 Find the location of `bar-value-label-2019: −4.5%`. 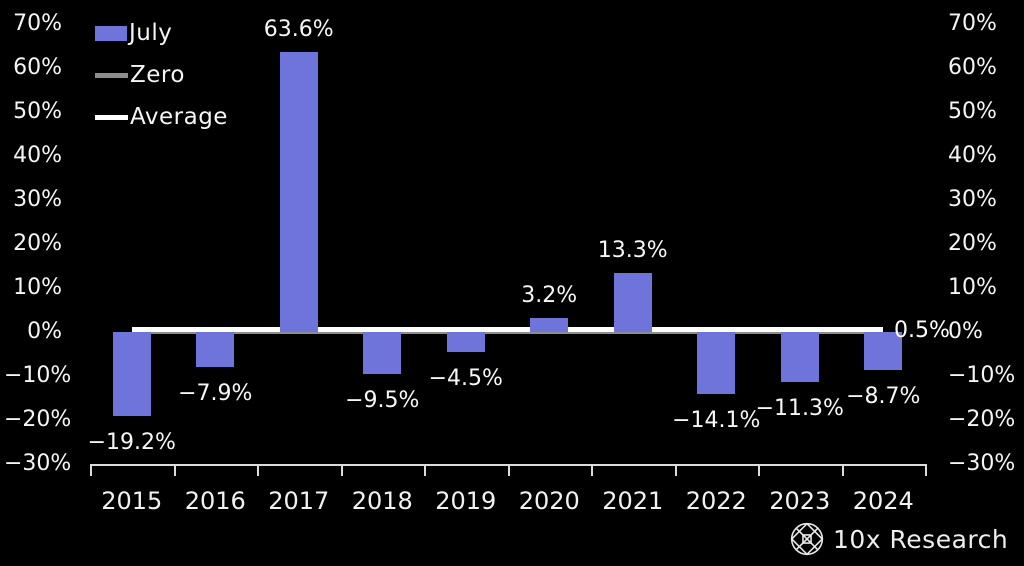

bar-value-label-2019: −4.5% is located at coordinates (465, 378).